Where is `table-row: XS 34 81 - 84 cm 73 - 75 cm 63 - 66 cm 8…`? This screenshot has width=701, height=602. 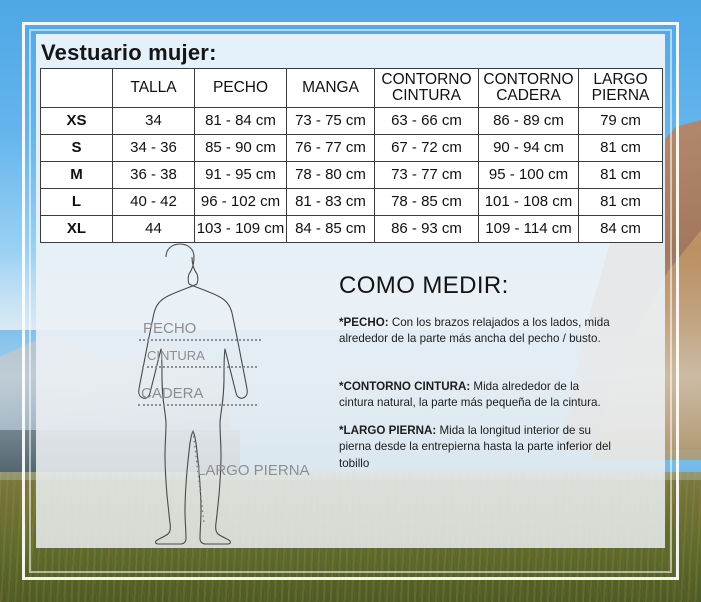 table-row: XS 34 81 - 84 cm 73 - 75 cm 63 - 66 cm 8… is located at coordinates (351, 121).